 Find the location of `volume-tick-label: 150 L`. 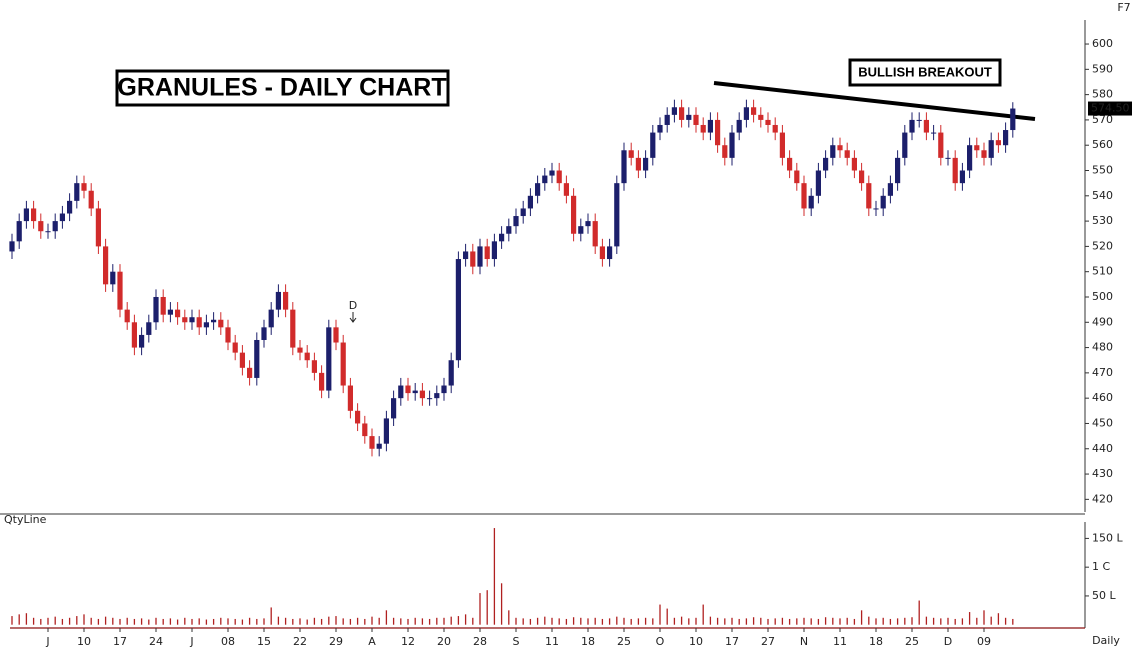

volume-tick-label: 150 L is located at coordinates (1107, 537).